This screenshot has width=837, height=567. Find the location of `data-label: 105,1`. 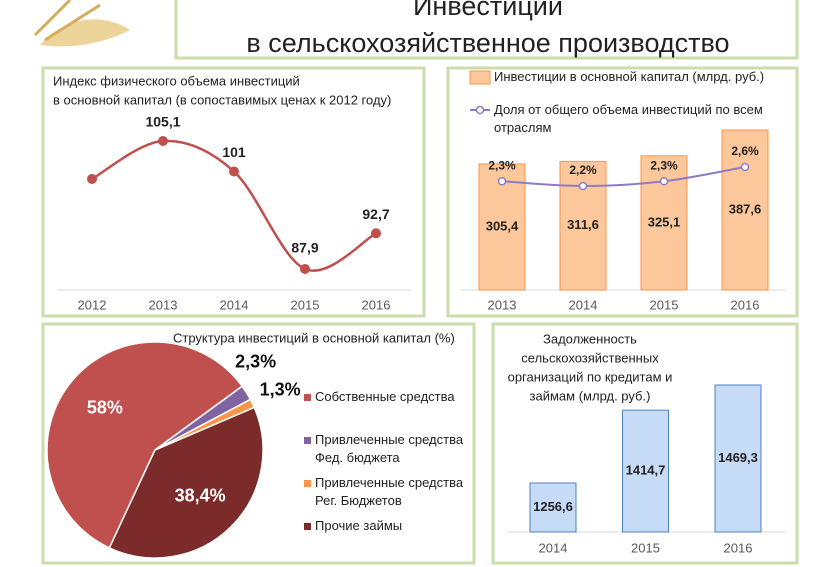

data-label: 105,1 is located at coordinates (162, 122).